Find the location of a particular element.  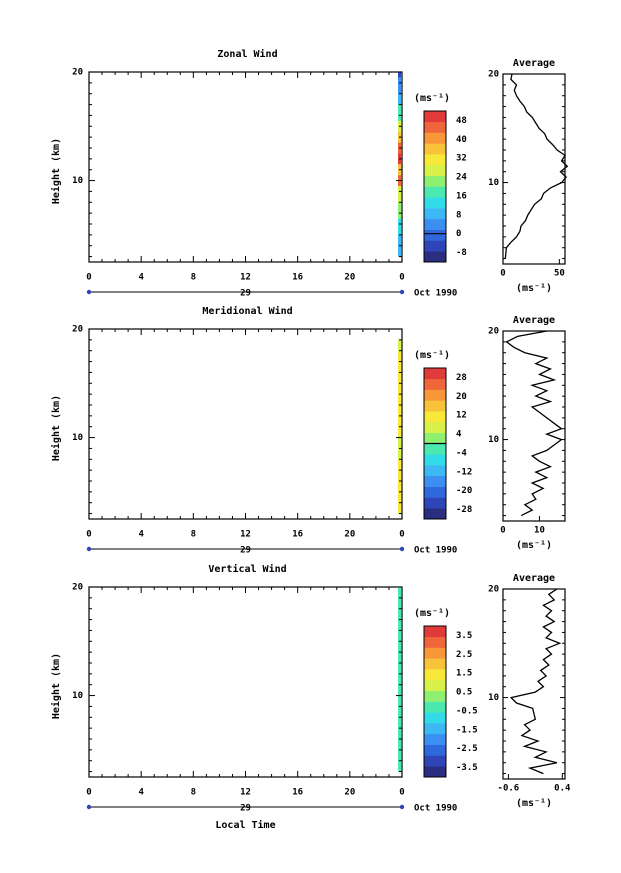

colorbar-tick-label: 0.5 is located at coordinates (464, 693).